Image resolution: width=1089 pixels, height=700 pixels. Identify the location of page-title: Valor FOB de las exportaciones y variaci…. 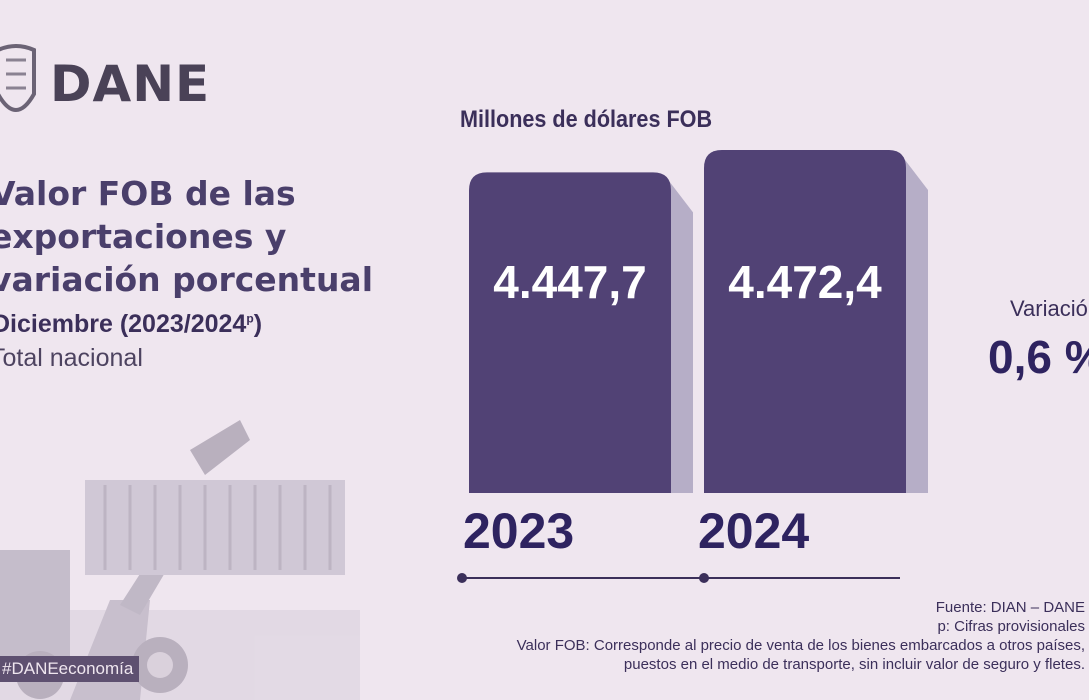
(186, 236).